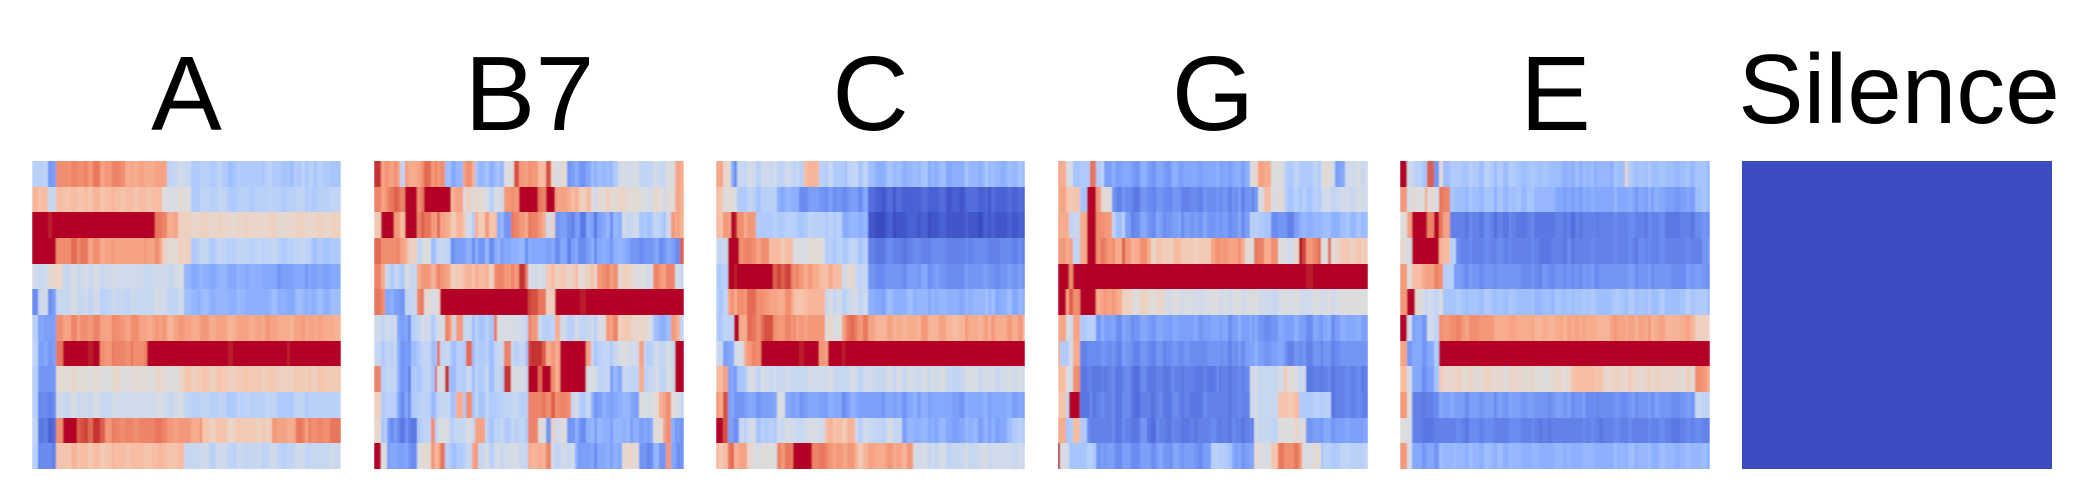  What do you see at coordinates (1898, 89) in the screenshot?
I see `svg-text: Silence` at bounding box center [1898, 89].